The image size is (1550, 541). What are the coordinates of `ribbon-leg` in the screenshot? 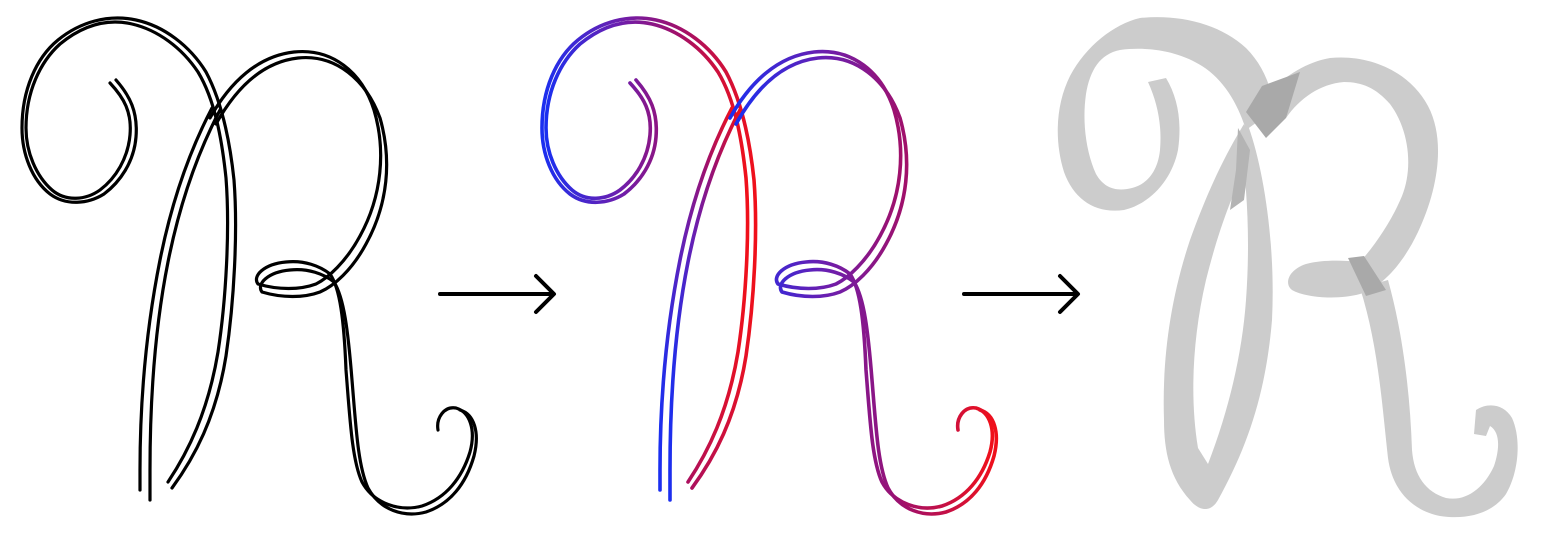 It's located at (1439, 399).